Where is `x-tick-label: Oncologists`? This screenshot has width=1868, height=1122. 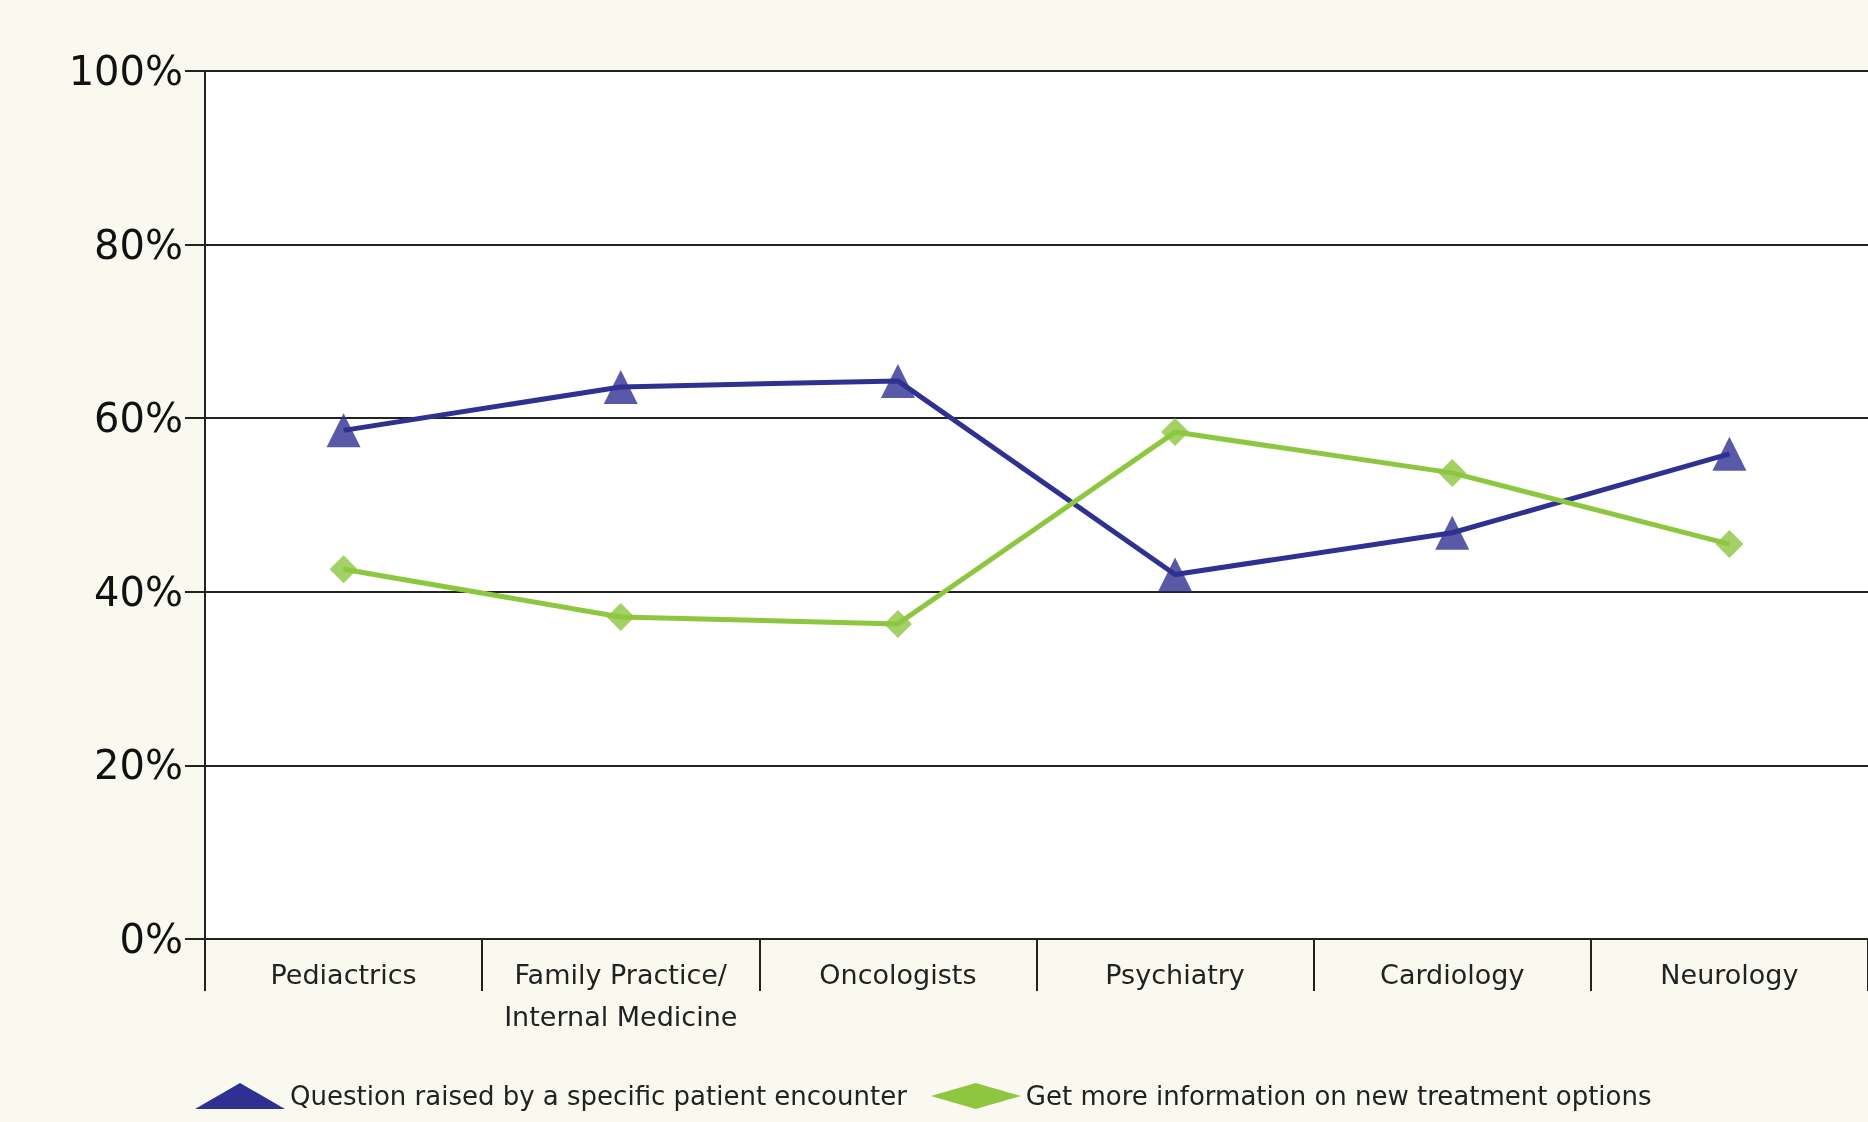
x-tick-label: Oncologists is located at coordinates (898, 974).